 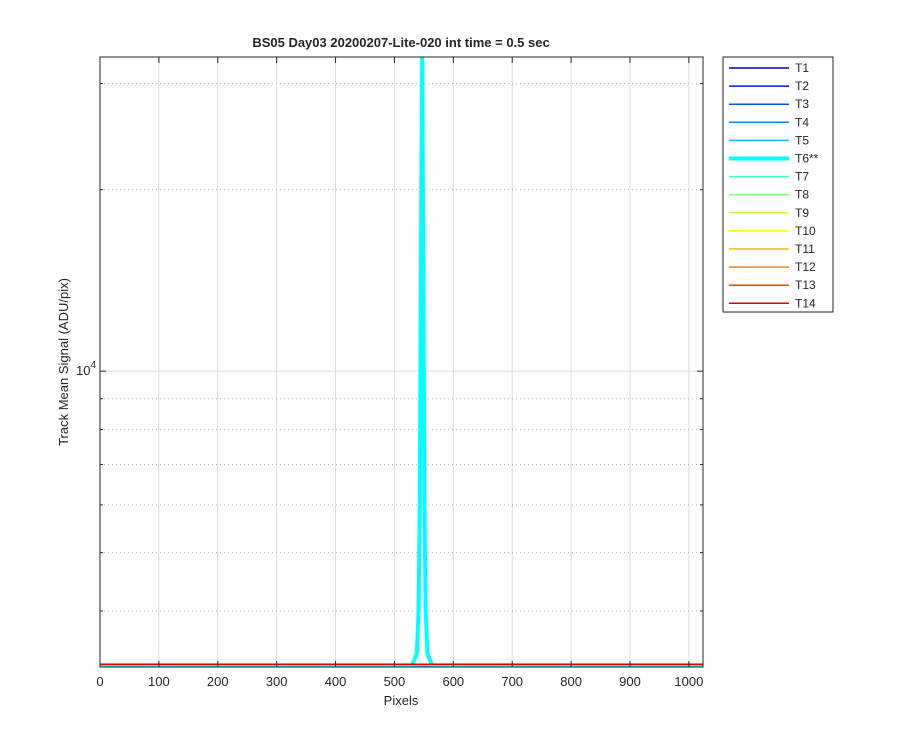 What do you see at coordinates (93, 365) in the screenshot?
I see `y-tick-exponent: 4` at bounding box center [93, 365].